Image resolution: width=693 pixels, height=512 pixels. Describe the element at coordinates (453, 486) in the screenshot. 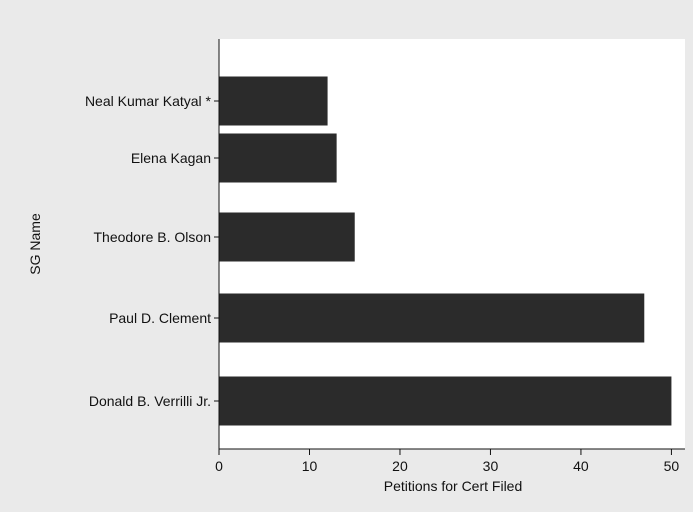

I see `x-axis-title: Petitions for Cert Filed` at that location.